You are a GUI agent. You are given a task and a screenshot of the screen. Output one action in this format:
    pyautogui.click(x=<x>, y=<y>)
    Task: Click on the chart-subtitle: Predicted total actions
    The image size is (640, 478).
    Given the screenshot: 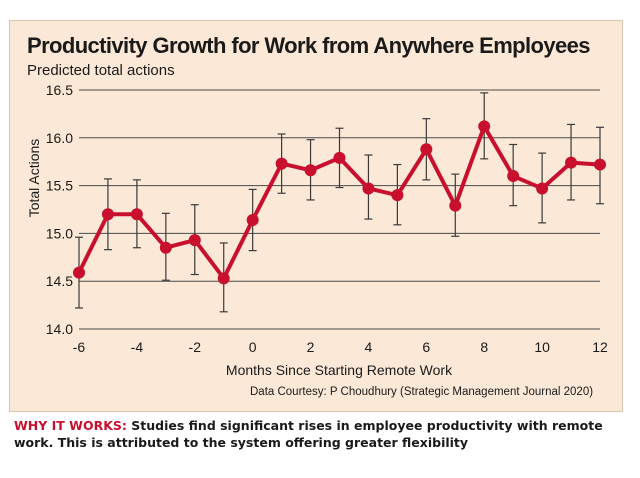 What is the action you would take?
    pyautogui.click(x=101, y=70)
    